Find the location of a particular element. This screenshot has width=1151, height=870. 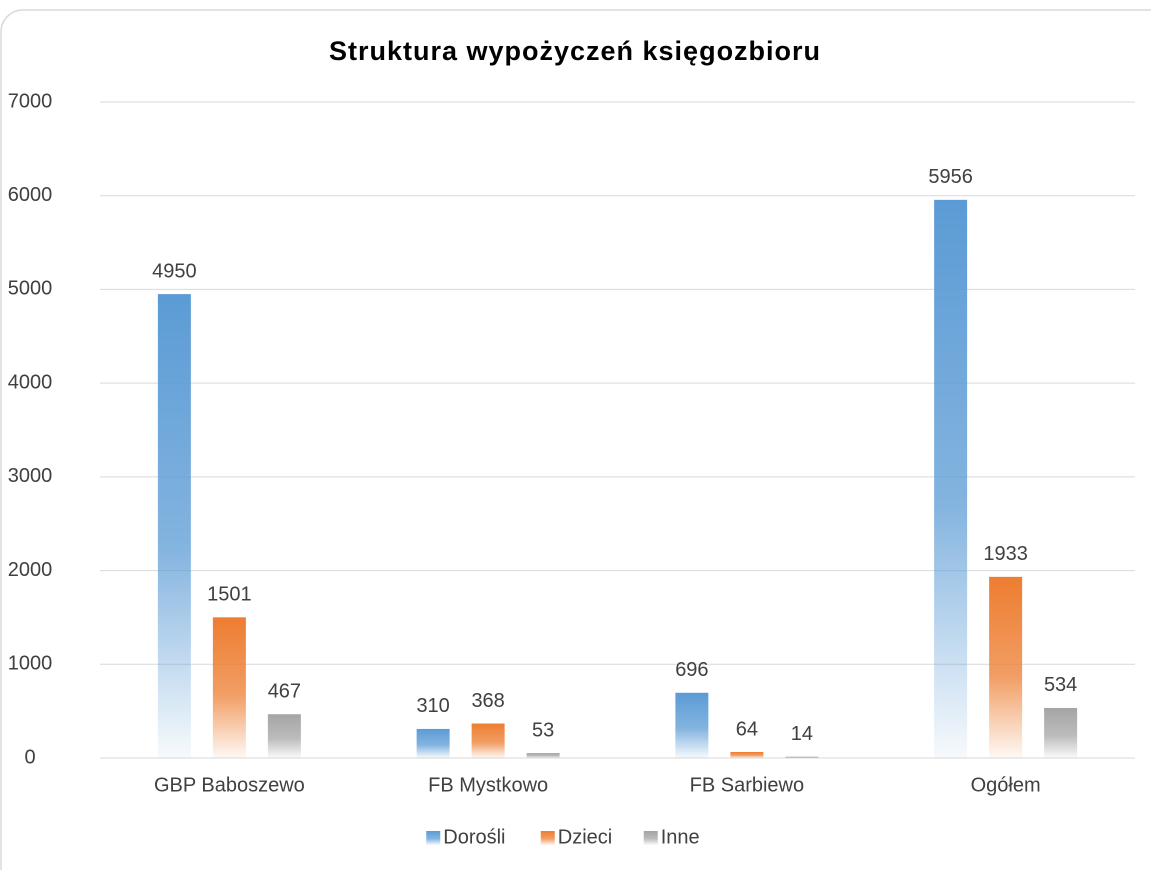

y-tick-label: 6000 is located at coordinates (30, 195).